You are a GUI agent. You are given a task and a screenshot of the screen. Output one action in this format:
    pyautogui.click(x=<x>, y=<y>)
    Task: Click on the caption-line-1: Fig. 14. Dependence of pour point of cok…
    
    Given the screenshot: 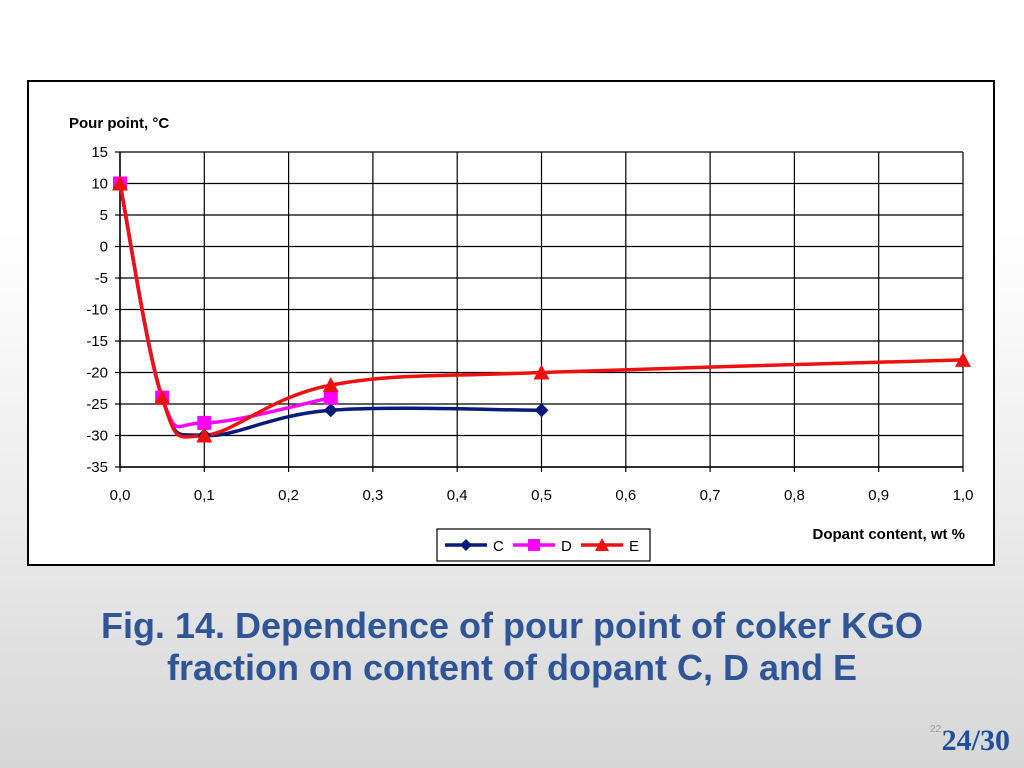 What is the action you would take?
    pyautogui.click(x=512, y=625)
    